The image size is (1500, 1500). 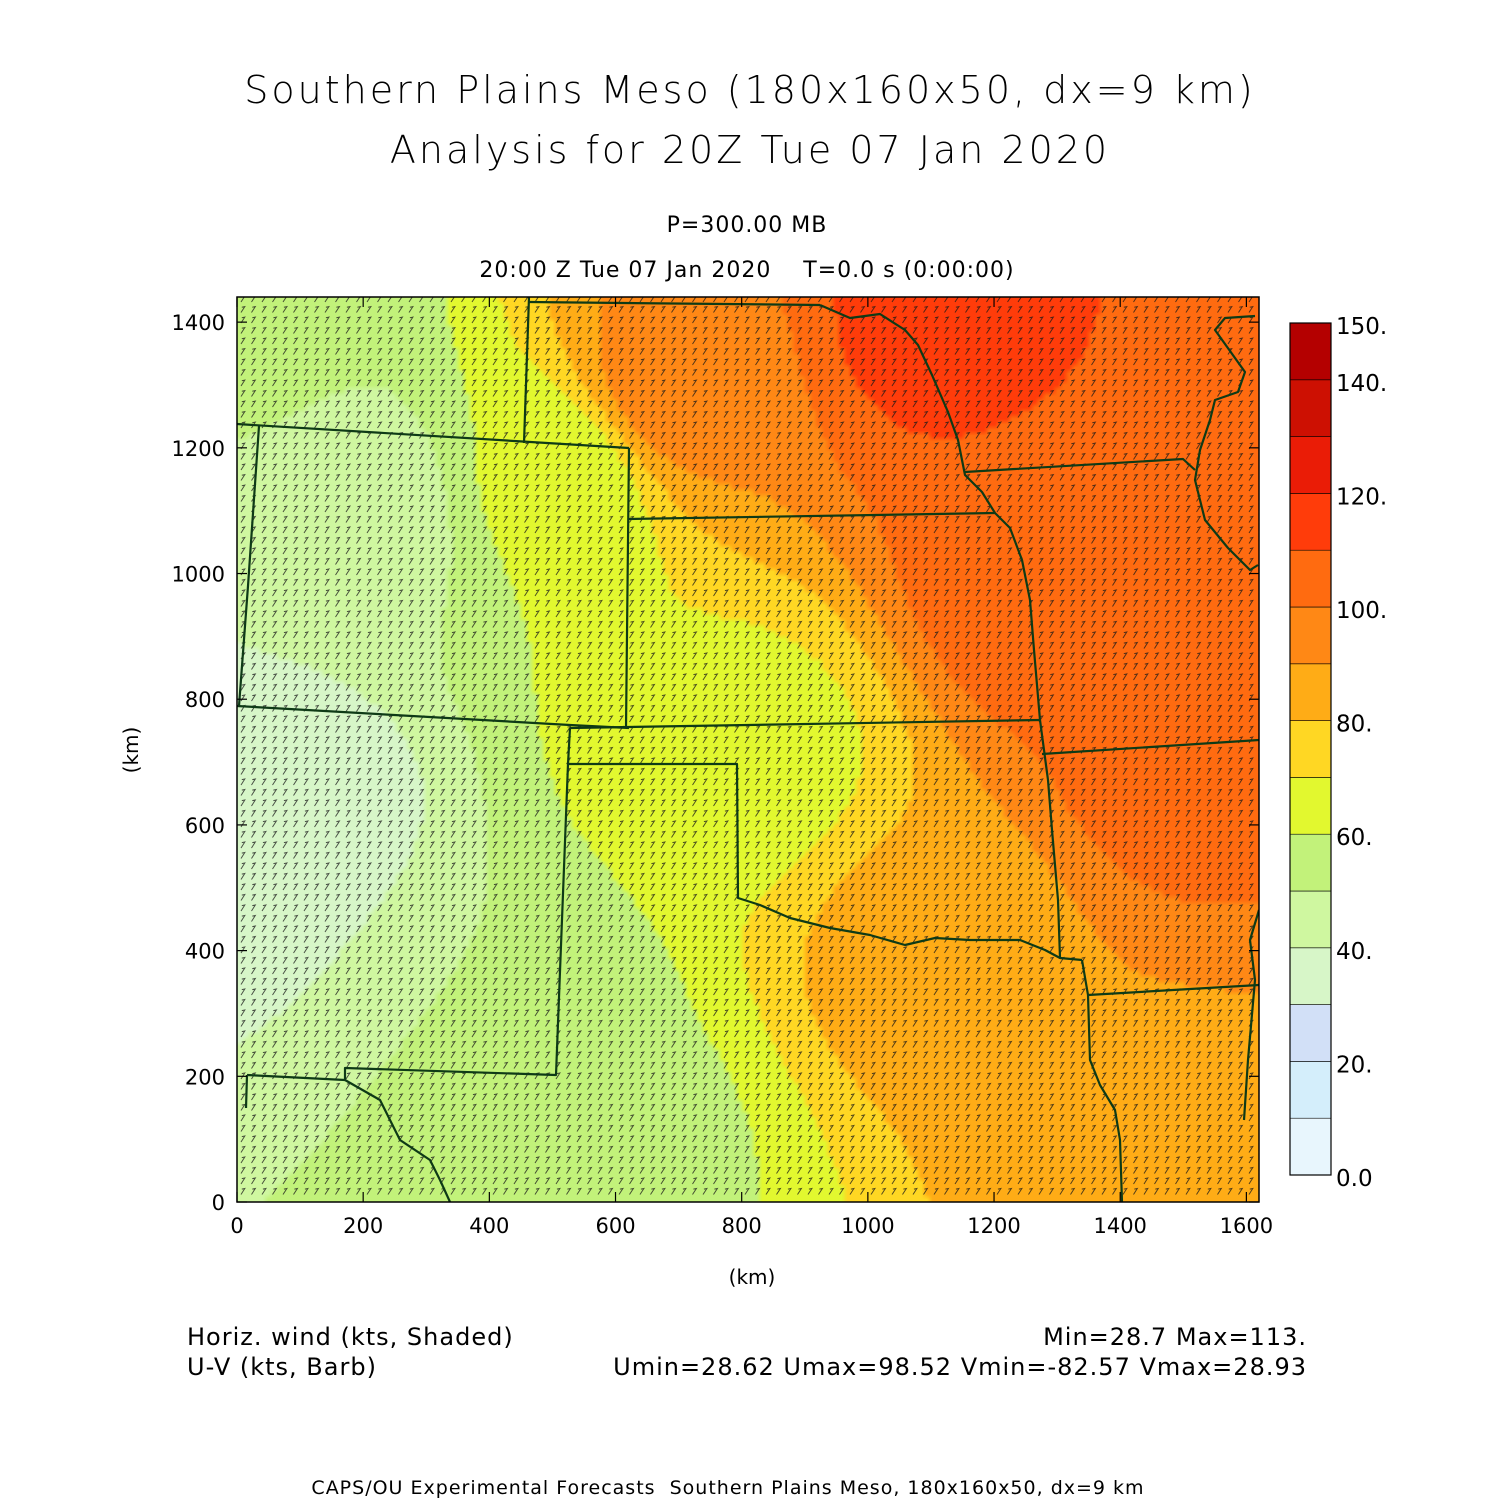 What do you see at coordinates (456, 921) in the screenshot?
I see `texas-newmexico-border` at bounding box center [456, 921].